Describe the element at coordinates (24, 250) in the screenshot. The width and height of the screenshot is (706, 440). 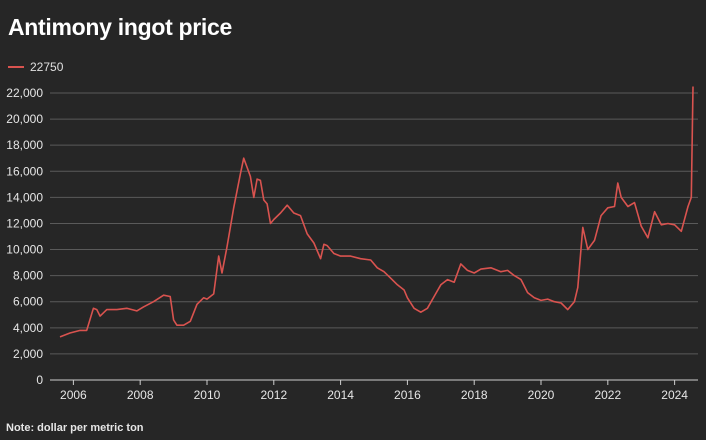
I see `y-tick-label: 10,000` at that location.